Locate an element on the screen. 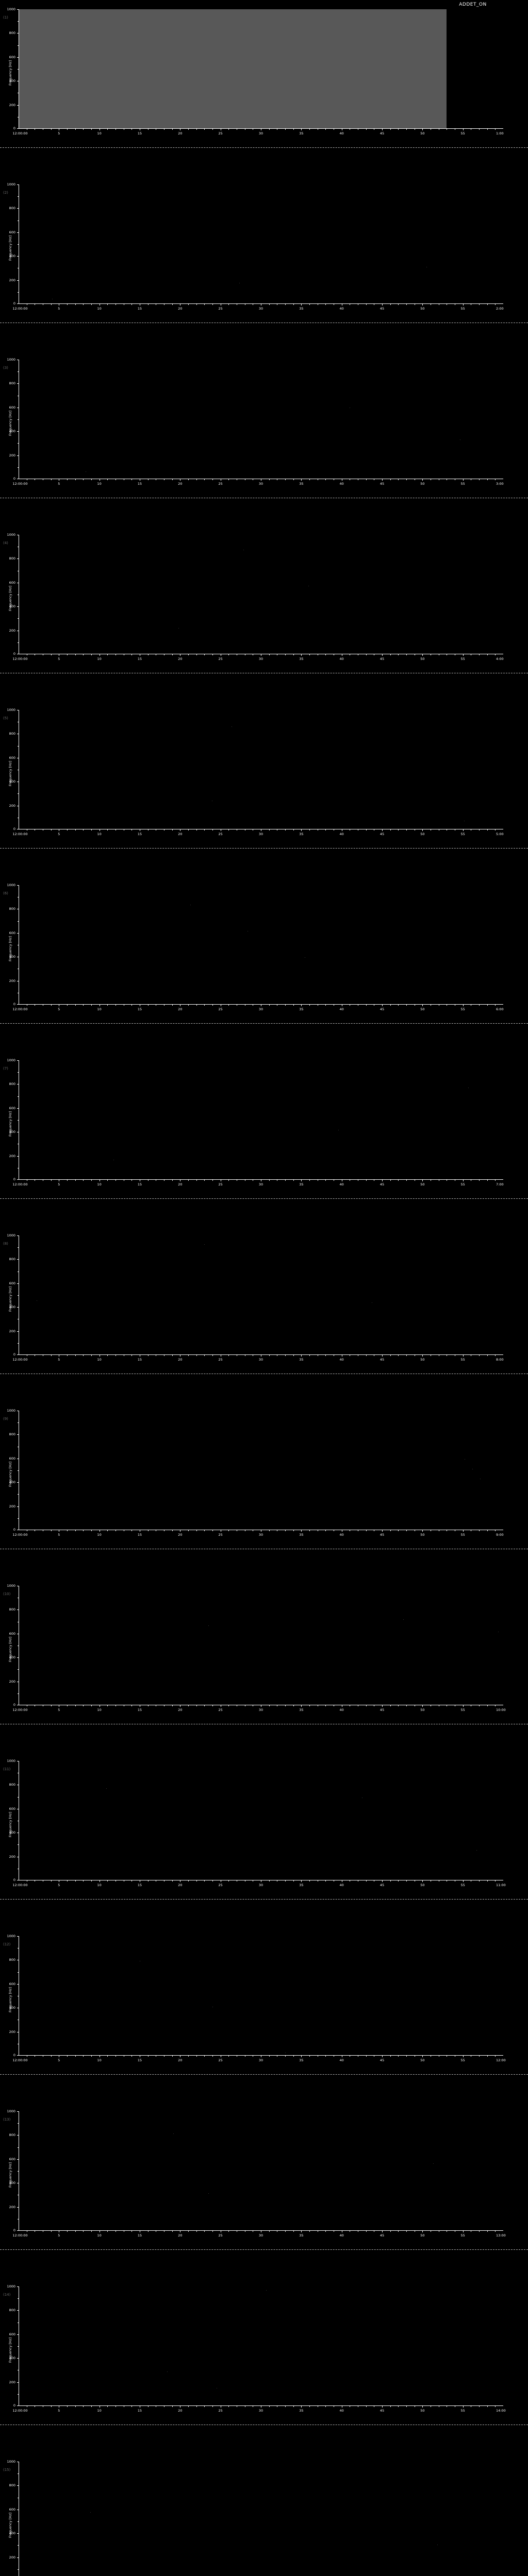  x-tick-label: 10 is located at coordinates (99, 1535).